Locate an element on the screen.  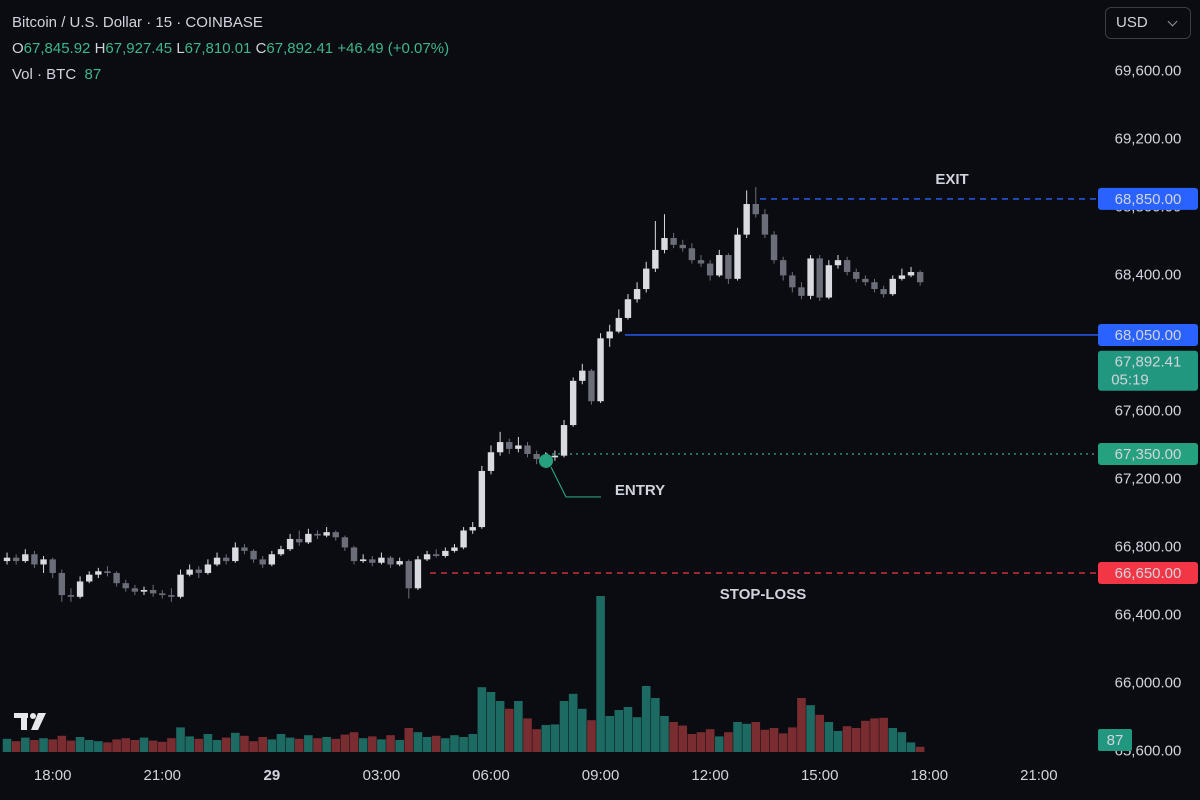
y-tick-label: 68,400.00 is located at coordinates (1148, 274).